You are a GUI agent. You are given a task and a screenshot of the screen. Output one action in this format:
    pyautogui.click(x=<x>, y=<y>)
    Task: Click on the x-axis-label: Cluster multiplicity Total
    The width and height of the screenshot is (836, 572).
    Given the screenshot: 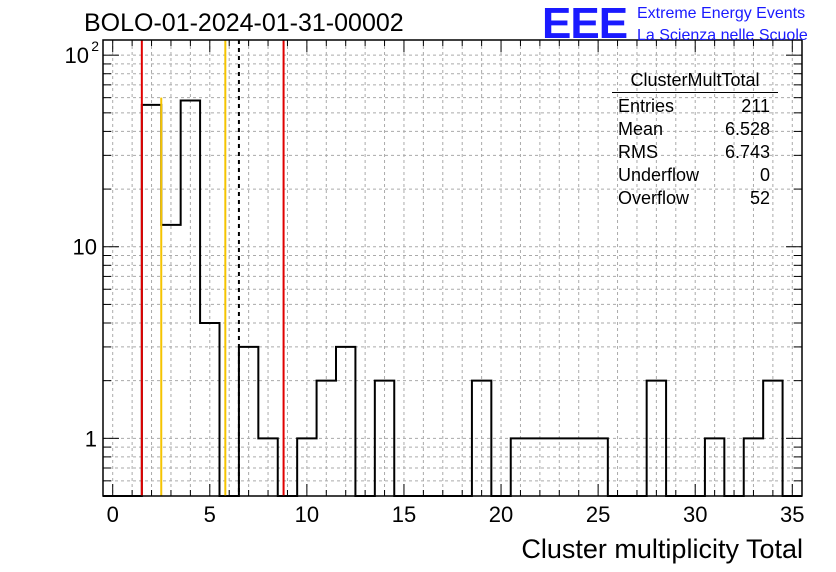 What is the action you would take?
    pyautogui.click(x=662, y=549)
    